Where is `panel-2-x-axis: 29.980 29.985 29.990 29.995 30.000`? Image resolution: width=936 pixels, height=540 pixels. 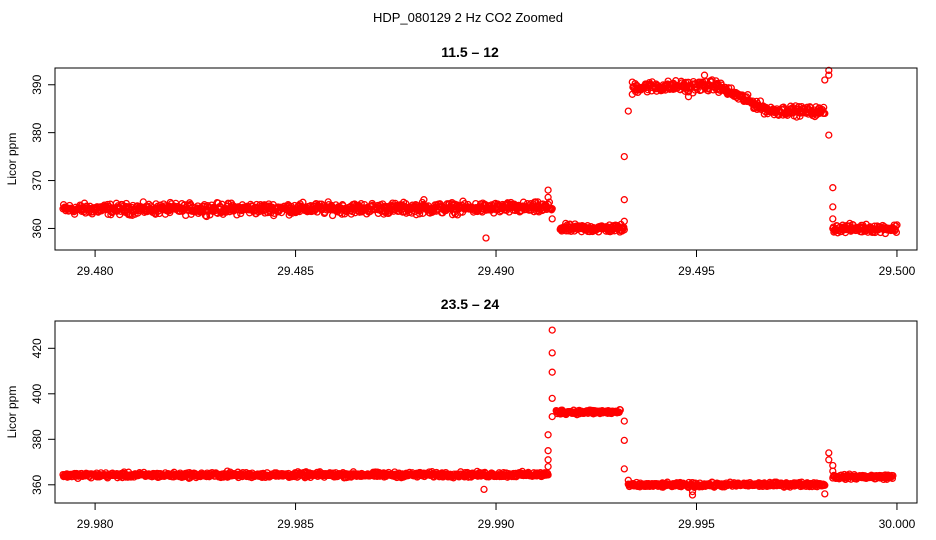 panel-2-x-axis: 29.980 29.985 29.990 29.995 30.000 is located at coordinates (496, 516).